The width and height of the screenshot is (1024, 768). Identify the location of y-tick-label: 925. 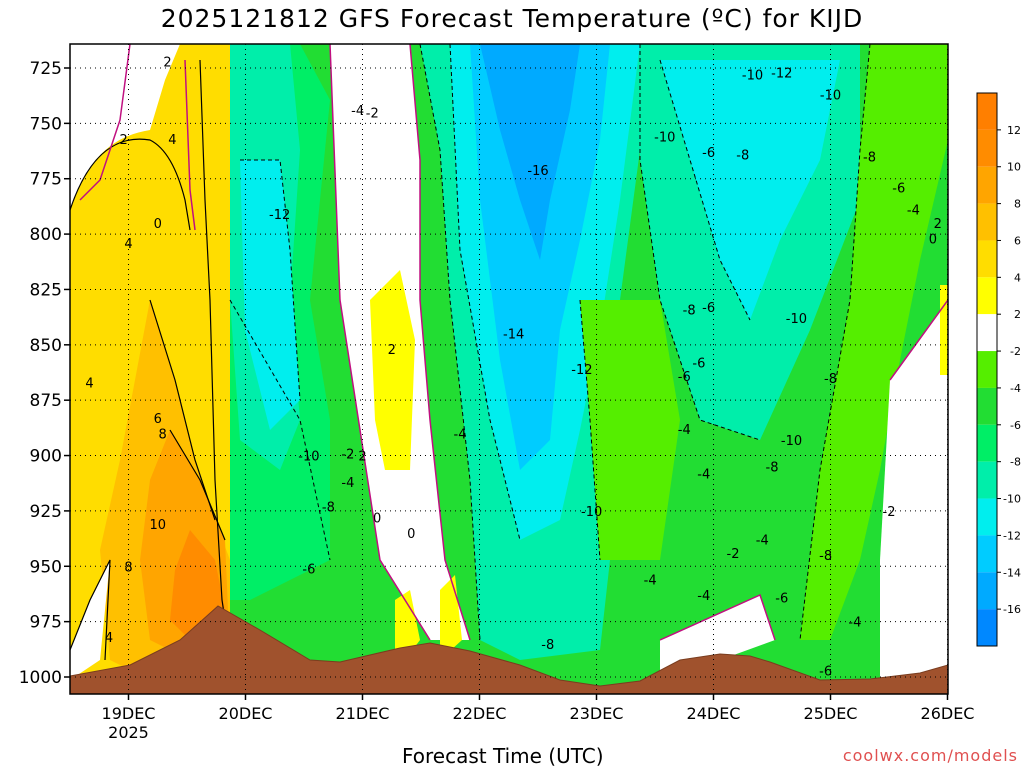
(46, 512).